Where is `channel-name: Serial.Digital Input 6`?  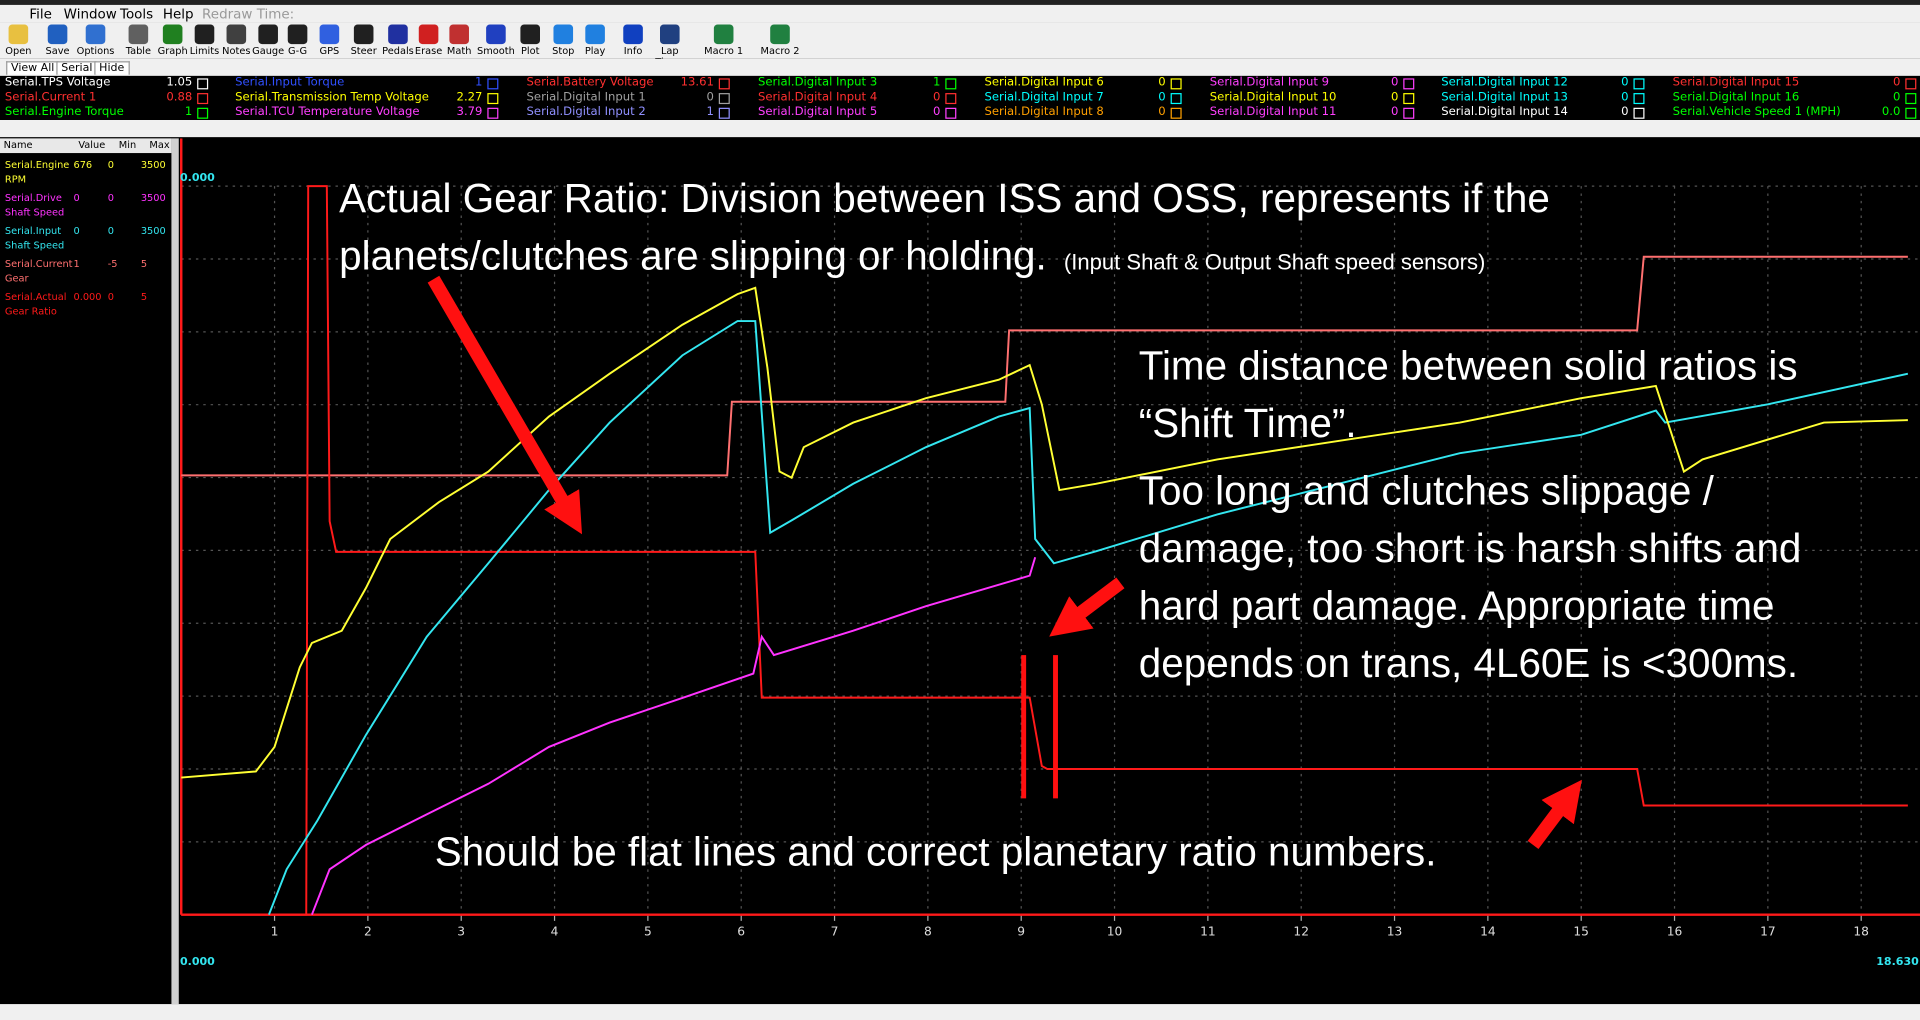
channel-name: Serial.Digital Input 6 is located at coordinates (1044, 82).